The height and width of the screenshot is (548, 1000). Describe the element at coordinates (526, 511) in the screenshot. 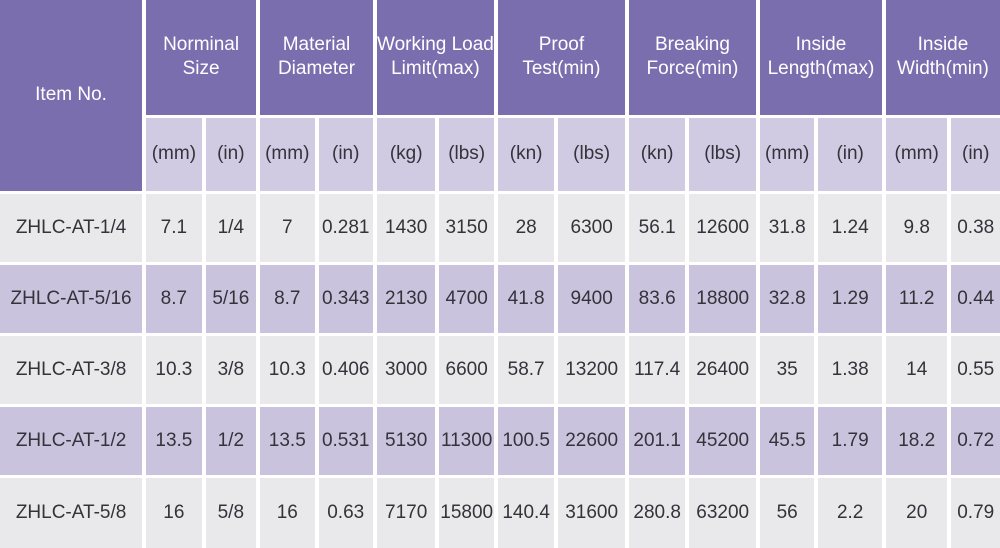

I see `value-cell: 140.4` at that location.